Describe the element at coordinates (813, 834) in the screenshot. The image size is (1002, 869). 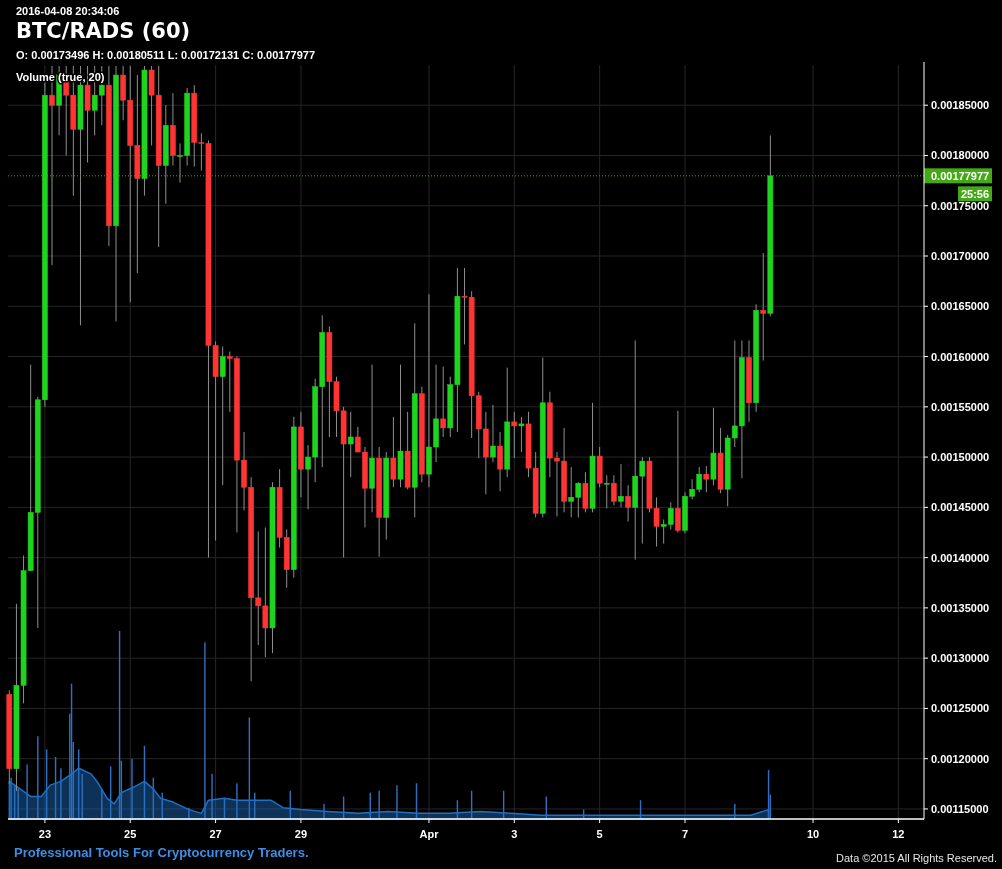
I see `x-tick-label: 10` at that location.